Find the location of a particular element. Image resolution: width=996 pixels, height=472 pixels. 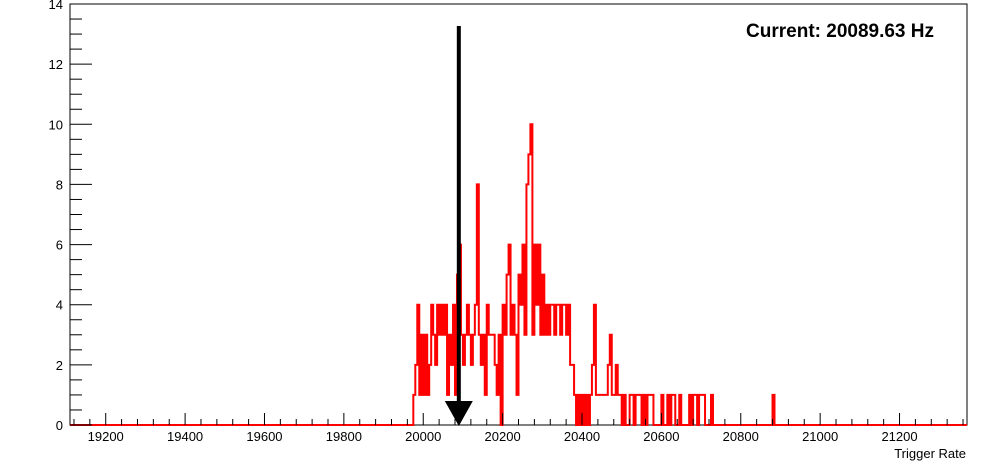

current-marker is located at coordinates (458, 226).